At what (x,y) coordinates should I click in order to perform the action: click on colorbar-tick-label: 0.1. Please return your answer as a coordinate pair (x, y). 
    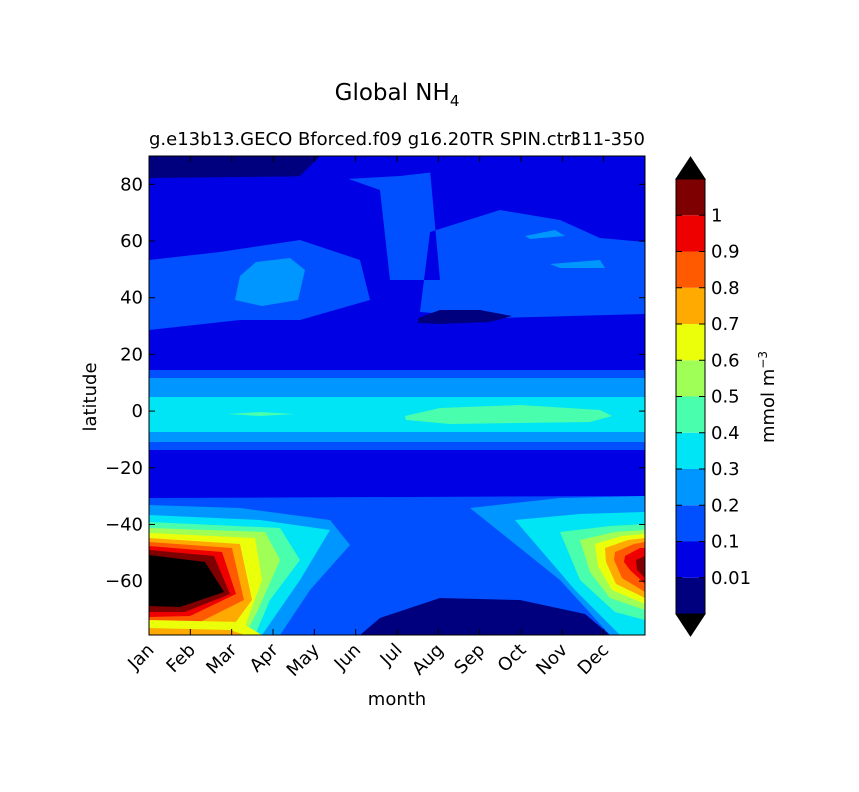
    Looking at the image, I should click on (725, 542).